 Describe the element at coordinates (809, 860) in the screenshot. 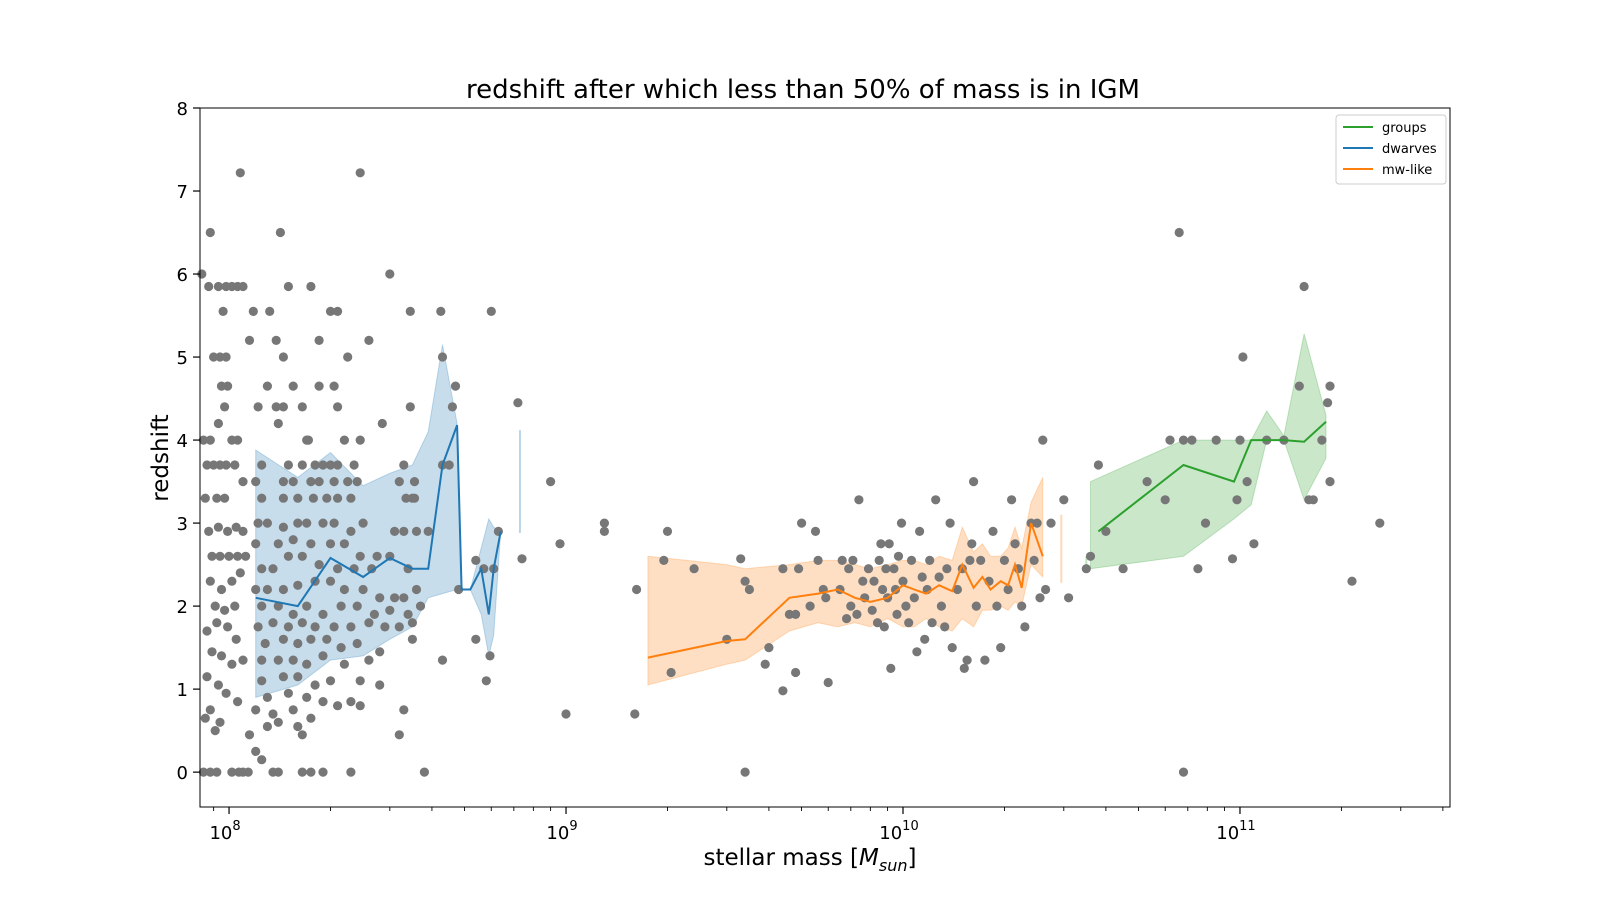

I see `x-axis-label: stellar mass [Msun]` at that location.